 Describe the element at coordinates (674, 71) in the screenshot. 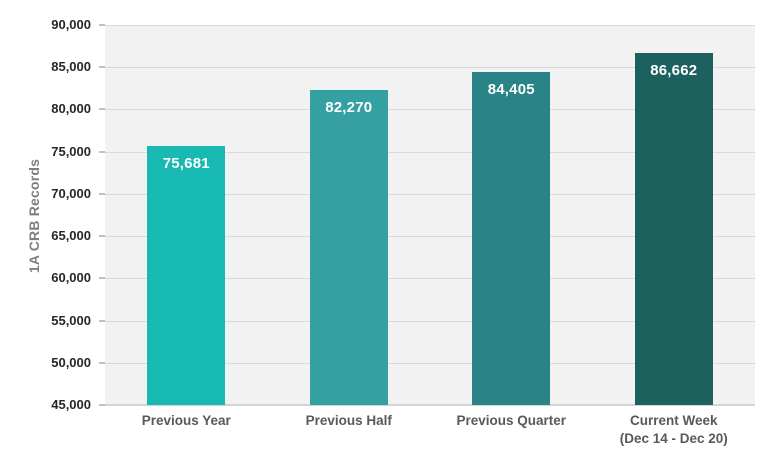

I see `bar-value-label: 86,662` at that location.